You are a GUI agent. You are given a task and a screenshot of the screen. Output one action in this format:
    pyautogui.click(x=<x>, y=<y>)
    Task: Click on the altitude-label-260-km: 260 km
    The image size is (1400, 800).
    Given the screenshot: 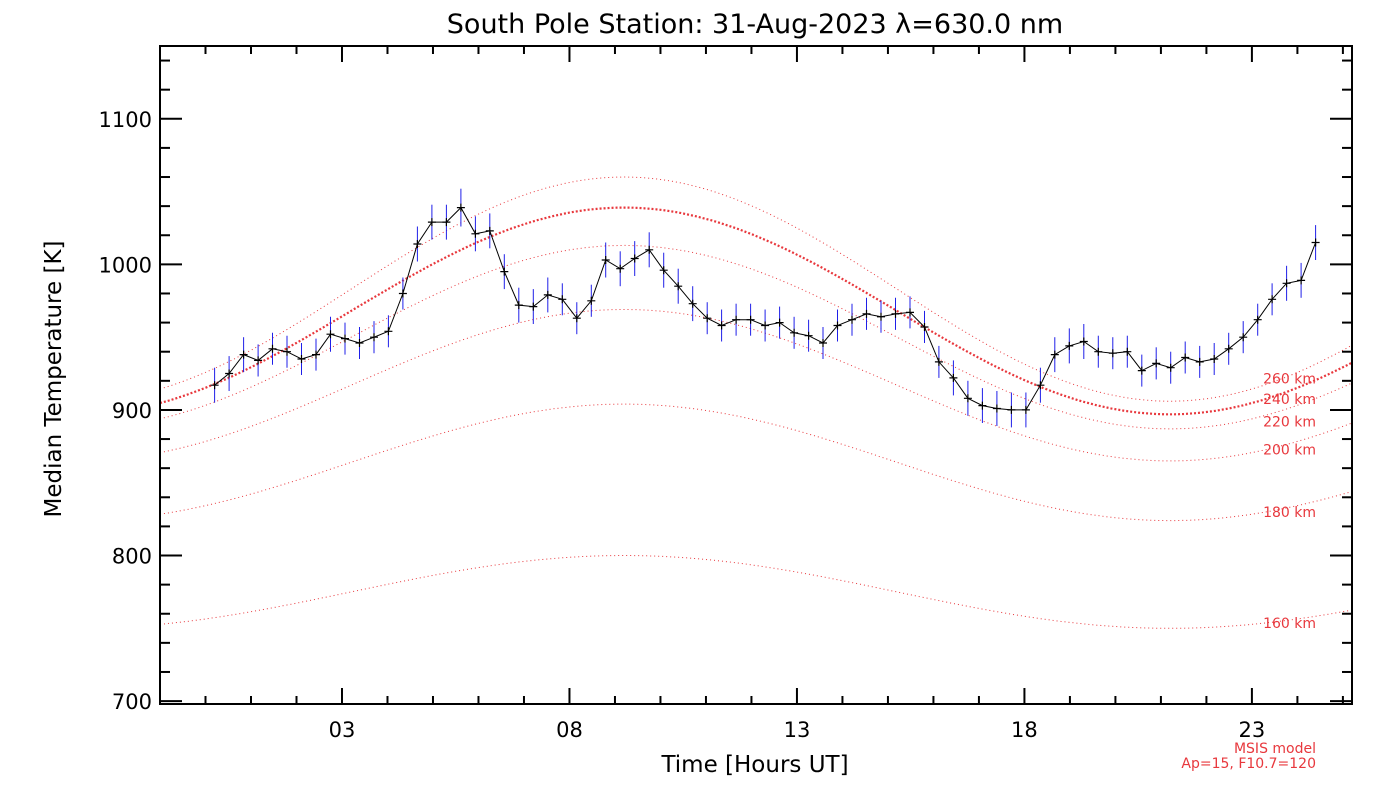 What is the action you would take?
    pyautogui.click(x=1289, y=380)
    